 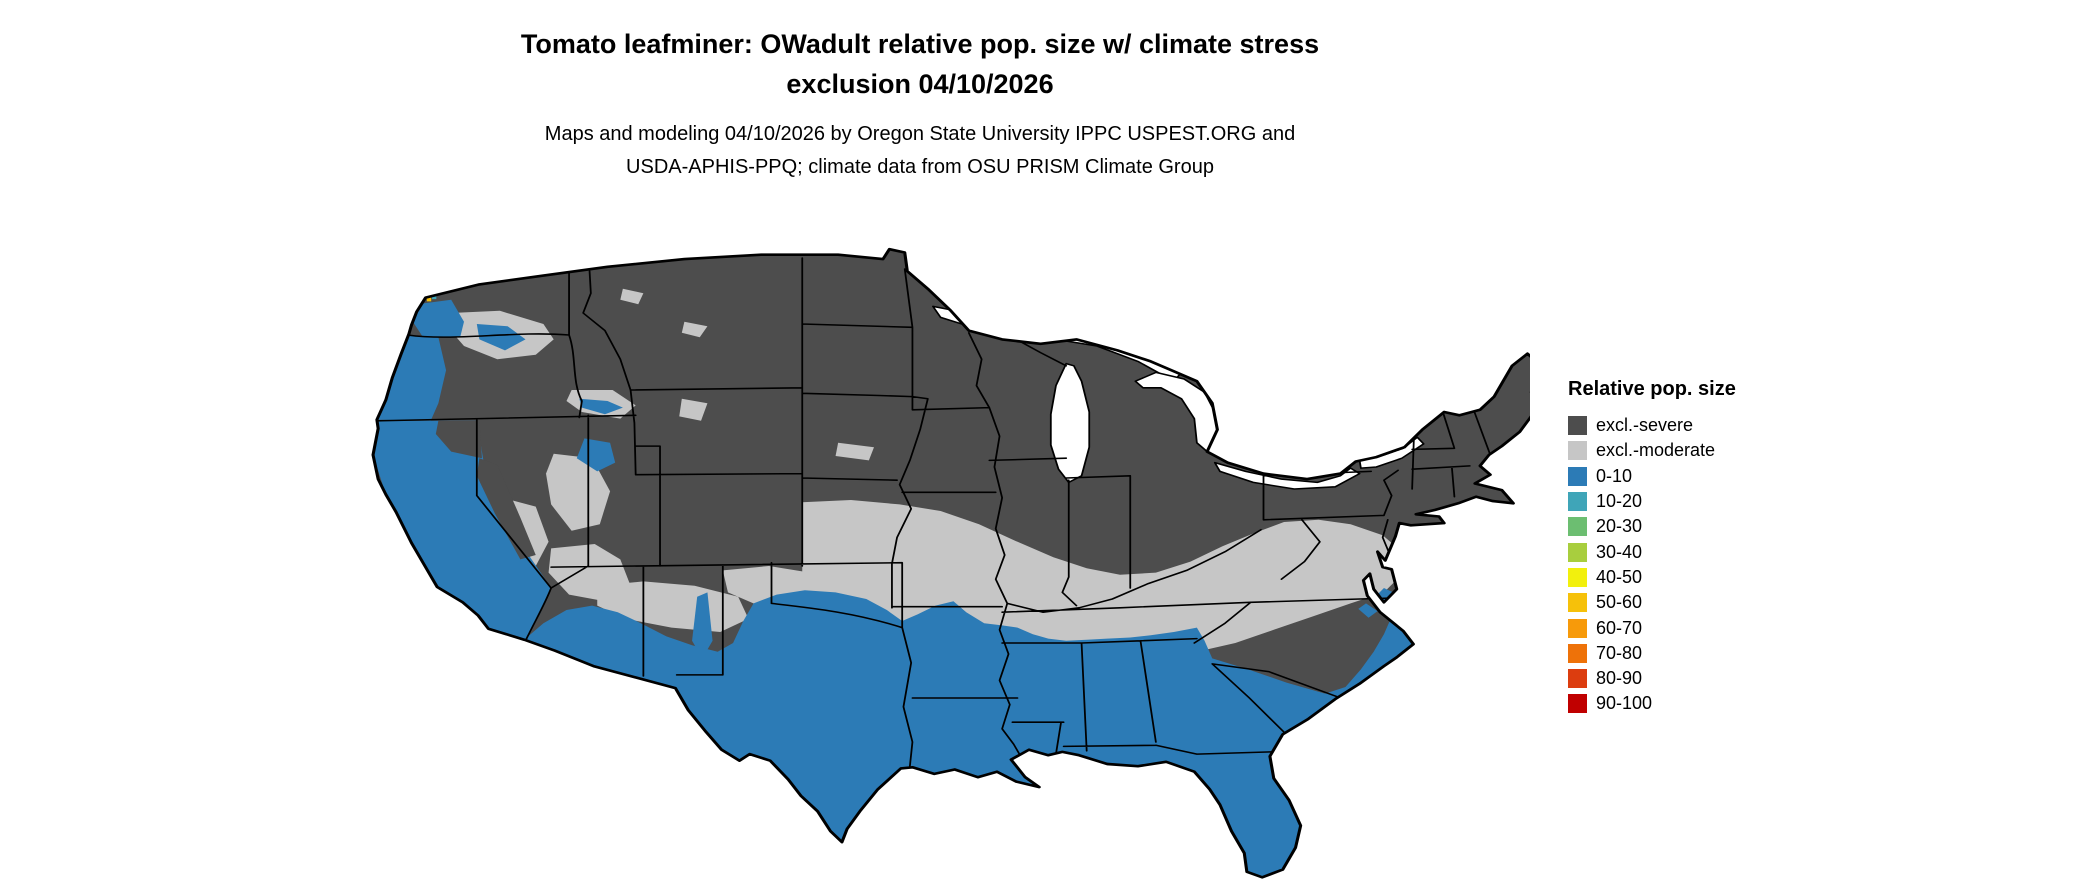 What do you see at coordinates (1652, 389) in the screenshot?
I see `legend-title: Relative pop. size` at bounding box center [1652, 389].